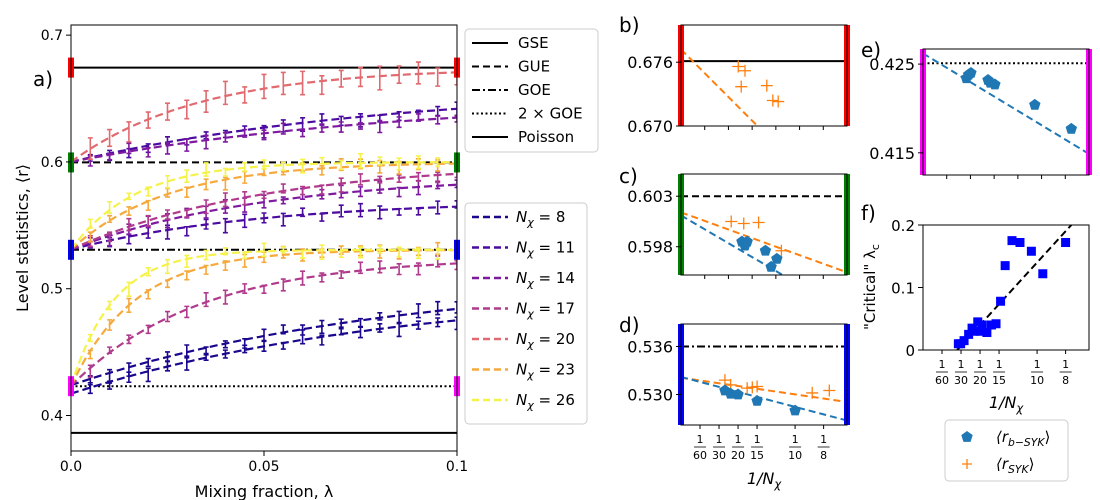  I want to click on xtick-num-d: 1, so click(795, 439).